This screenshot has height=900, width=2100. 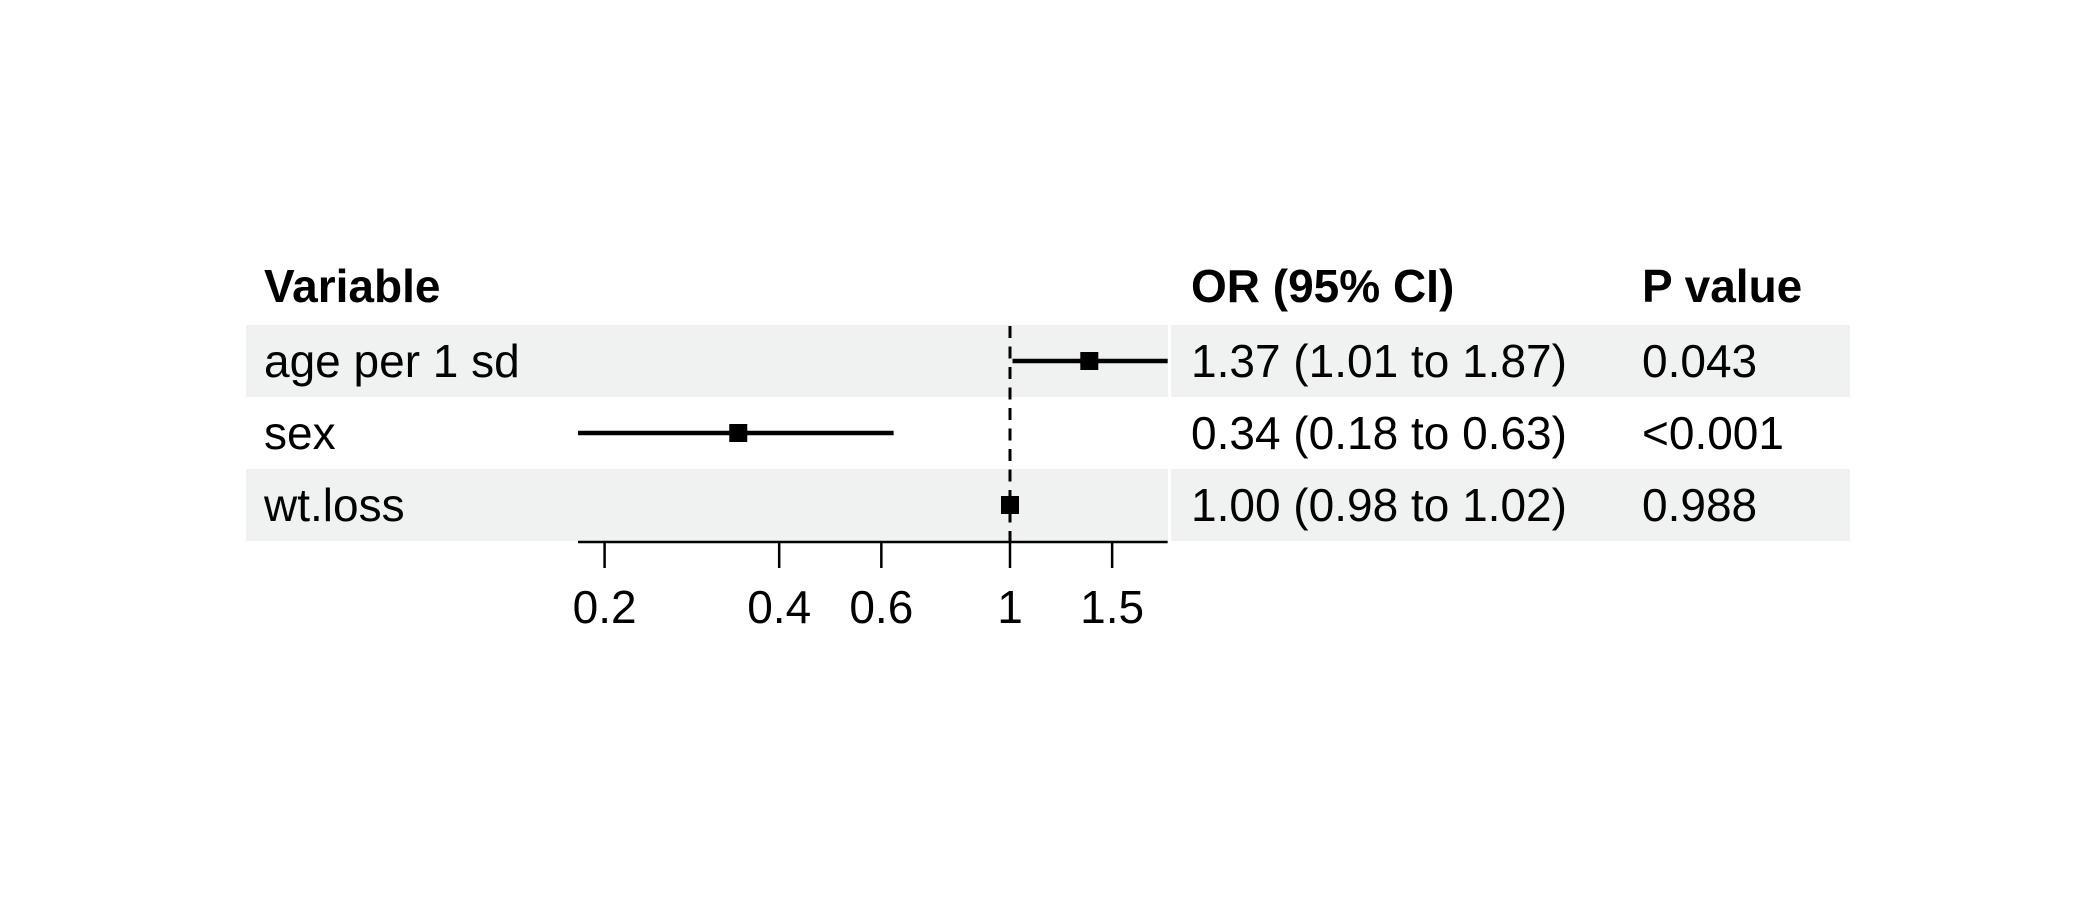 I want to click on column-separator, so click(x=1169, y=433).